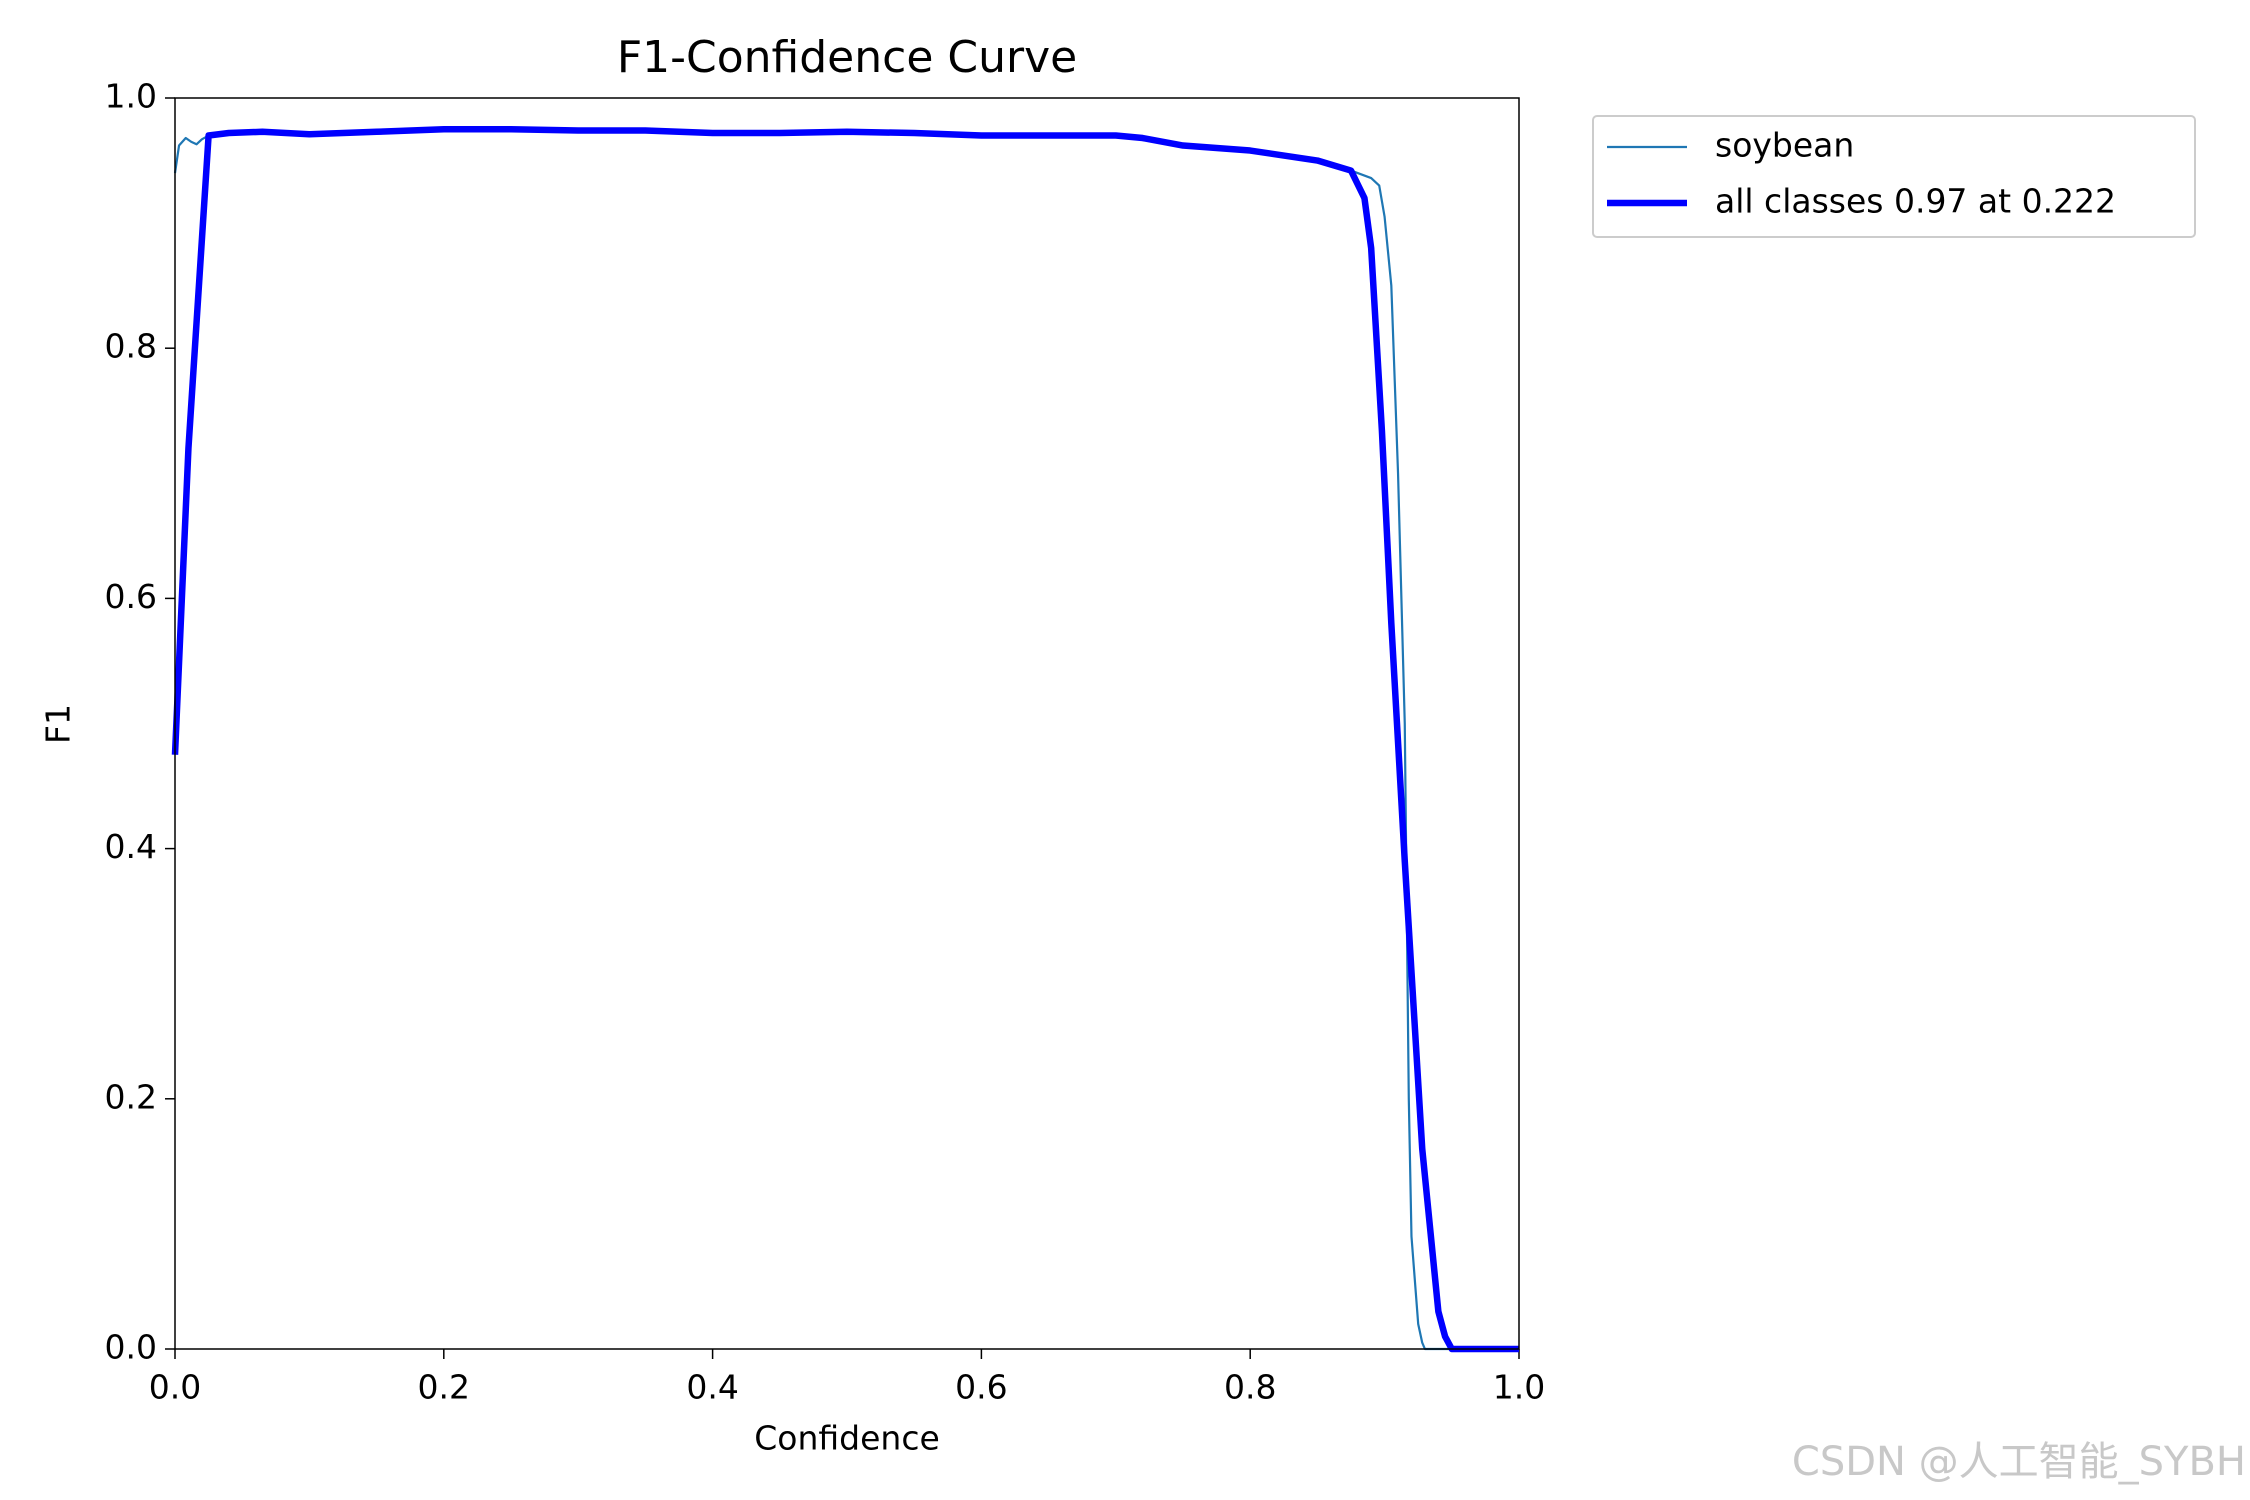  Describe the element at coordinates (1915, 201) in the screenshot. I see `legend-label: all classes 0.97 at 0.222` at that location.